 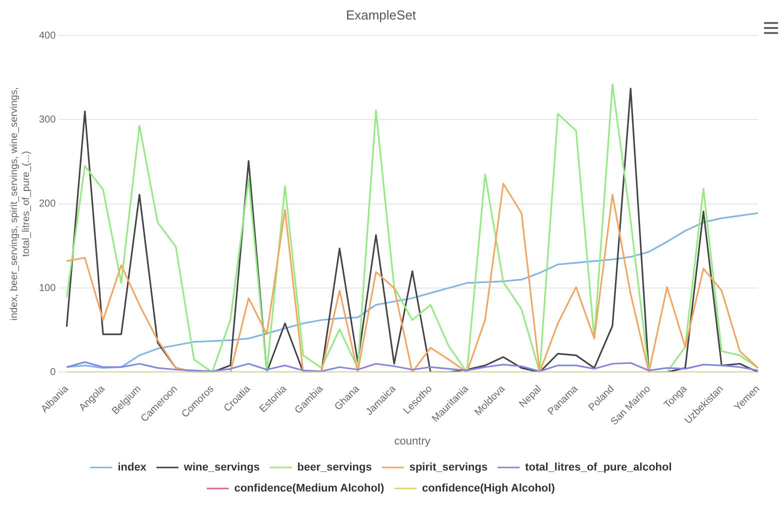 I want to click on y-tick-label: 0, so click(x=53, y=372).